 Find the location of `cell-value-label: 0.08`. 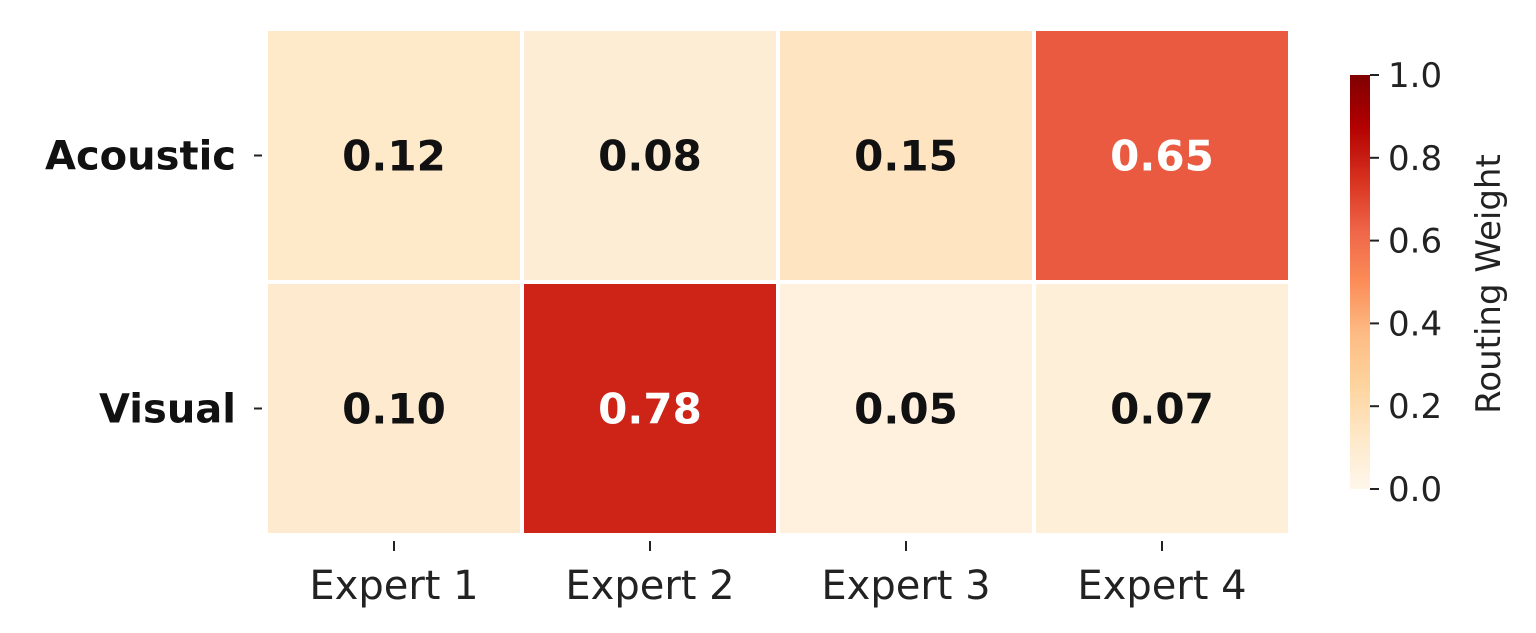

cell-value-label: 0.08 is located at coordinates (650, 156).